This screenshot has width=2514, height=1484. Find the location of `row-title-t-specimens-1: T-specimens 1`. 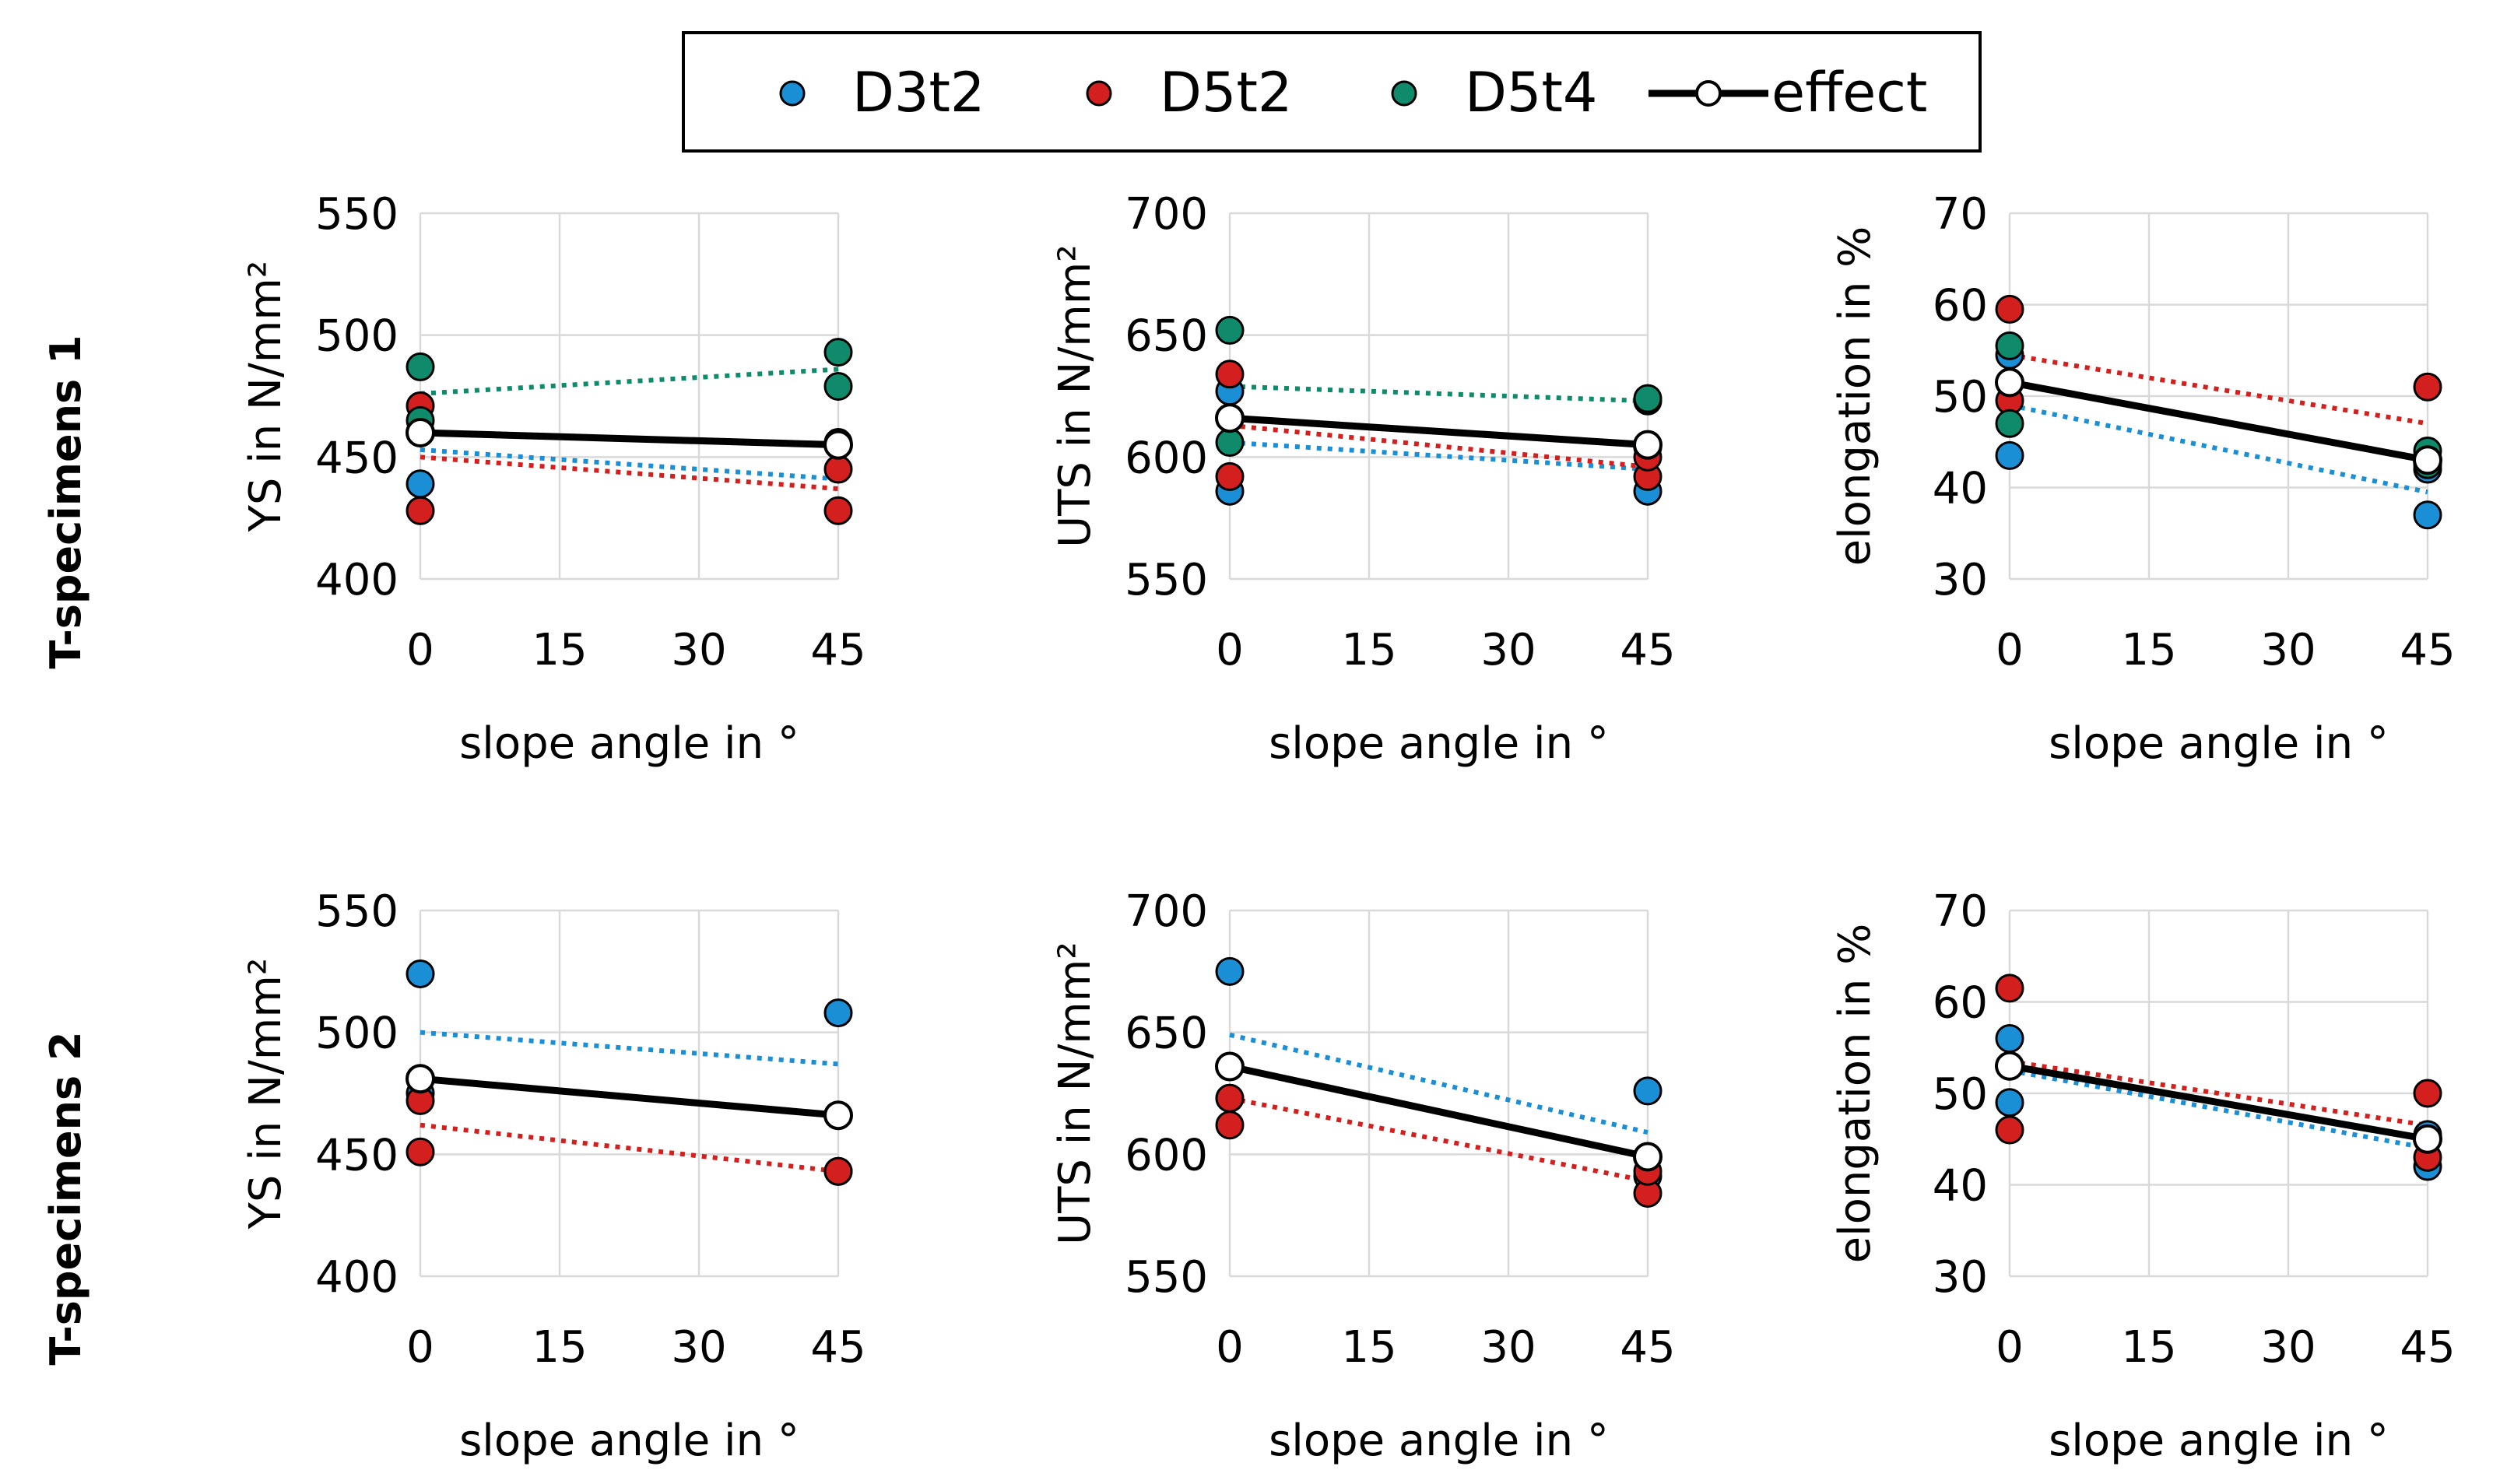

row-title-t-specimens-1: T-specimens 1 is located at coordinates (65, 502).